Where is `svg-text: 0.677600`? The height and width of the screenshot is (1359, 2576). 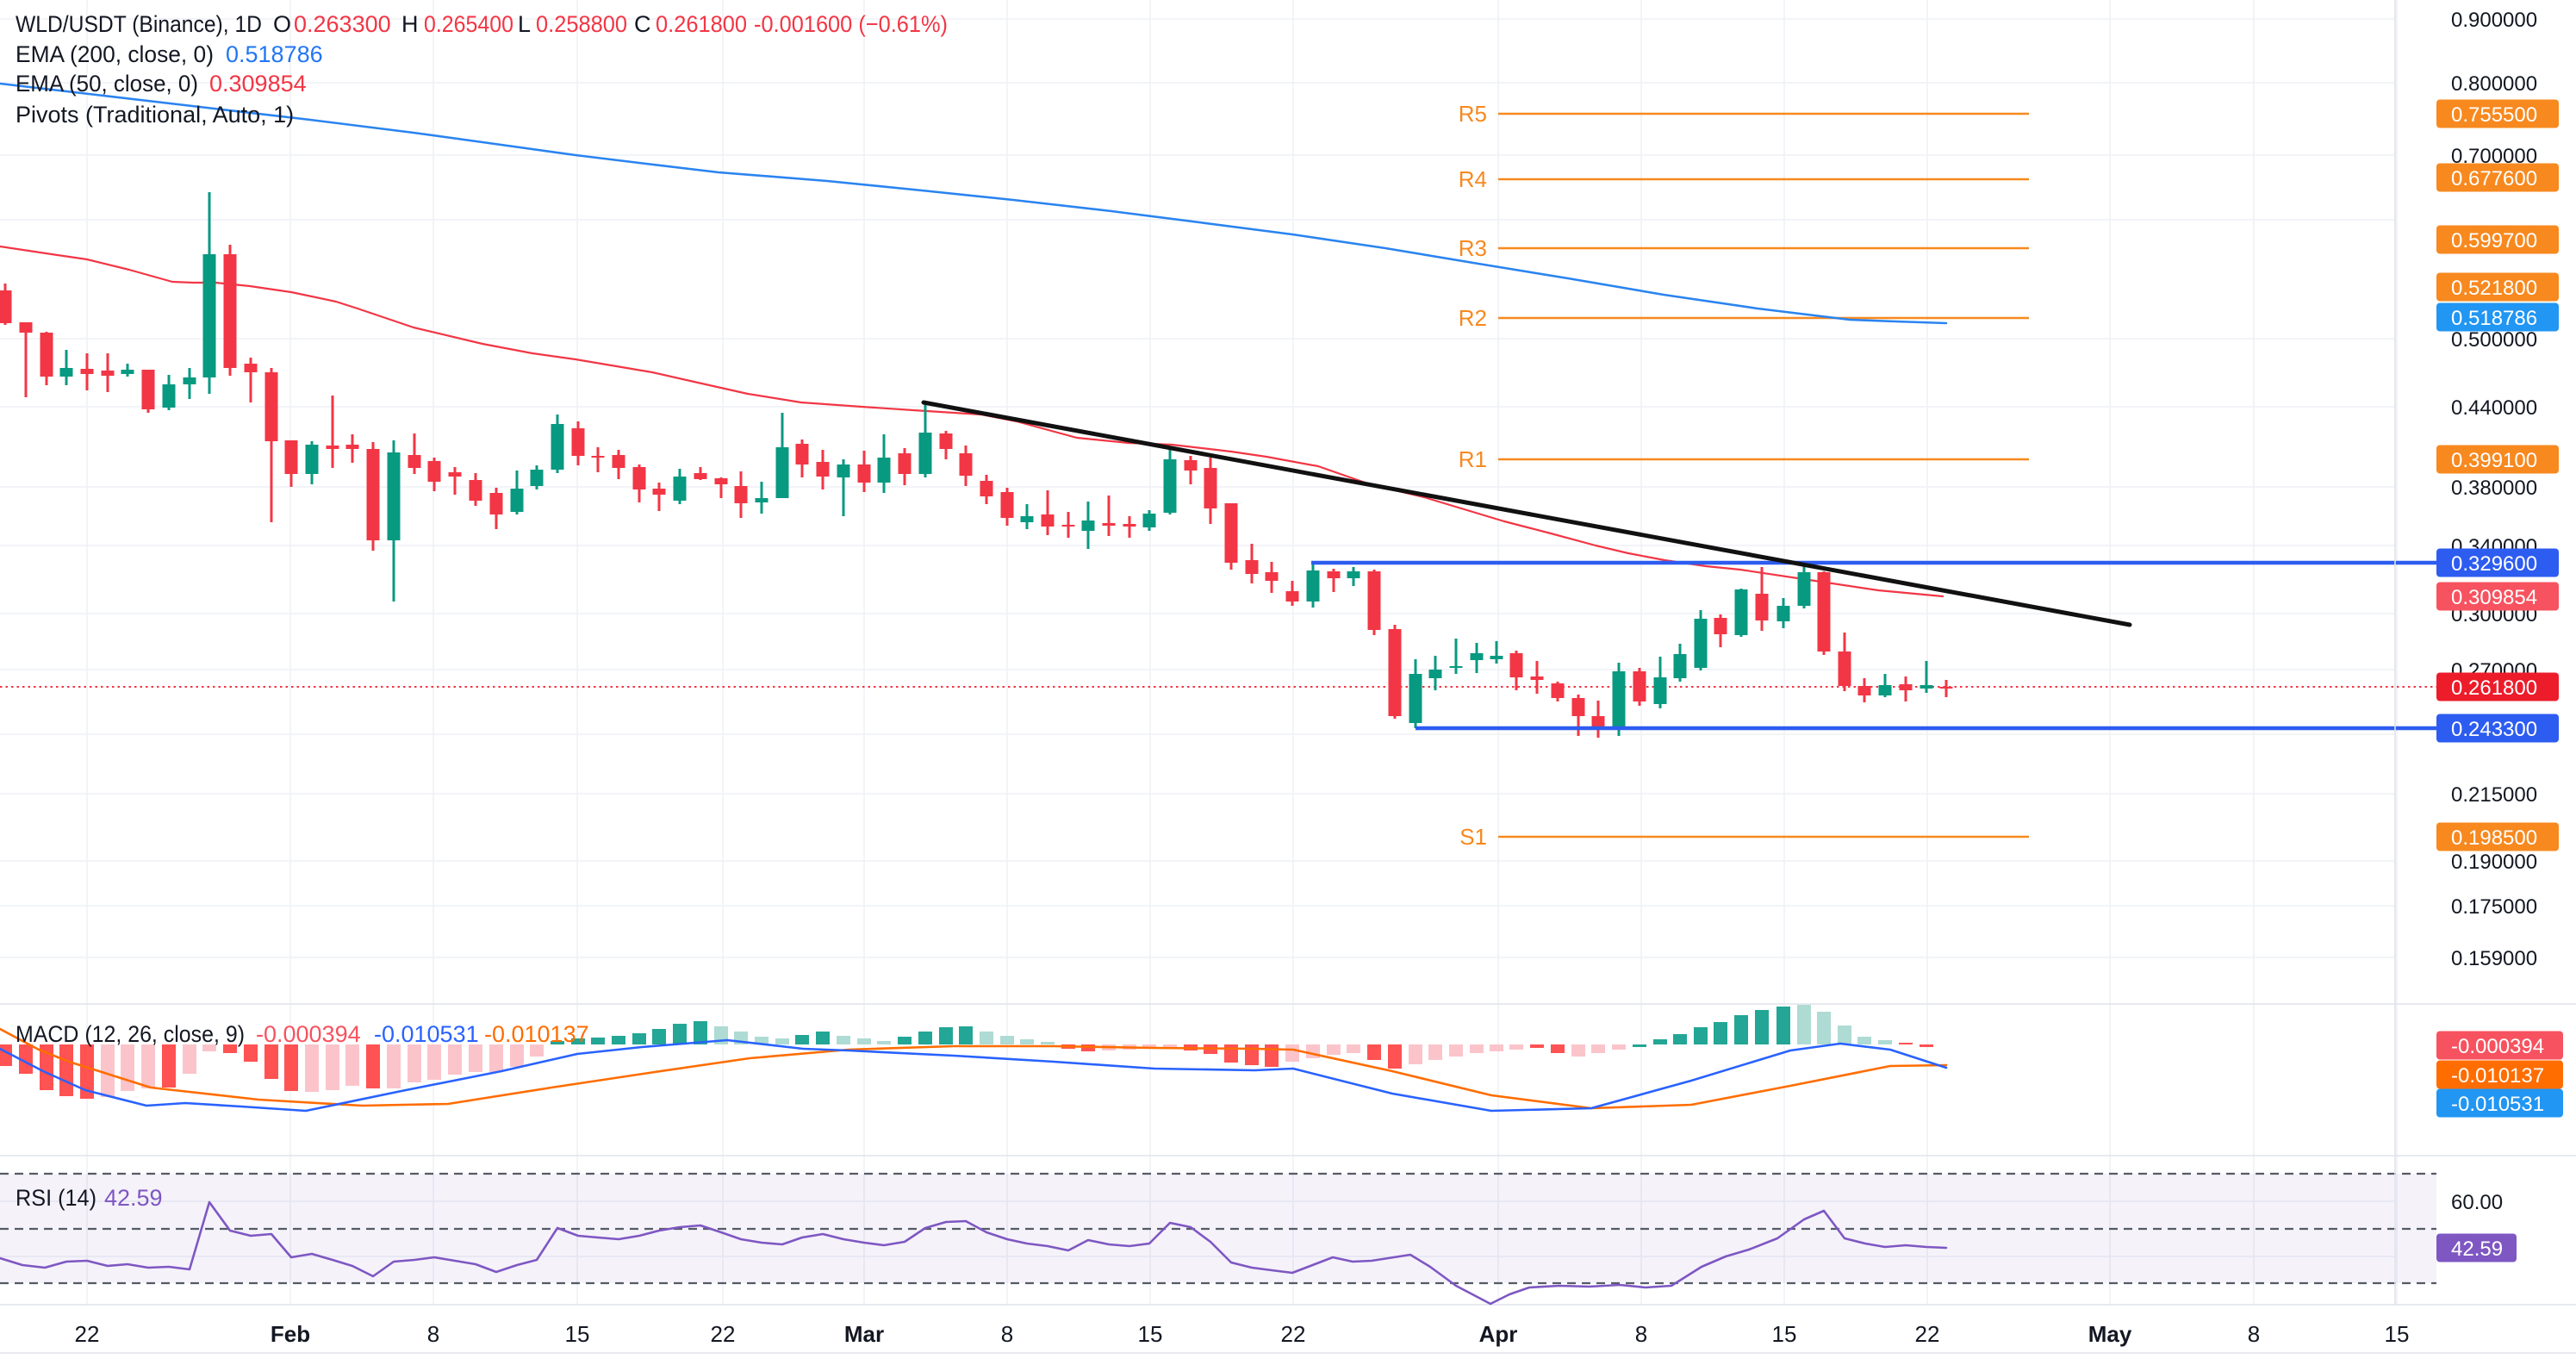 svg-text: 0.677600 is located at coordinates (2494, 178).